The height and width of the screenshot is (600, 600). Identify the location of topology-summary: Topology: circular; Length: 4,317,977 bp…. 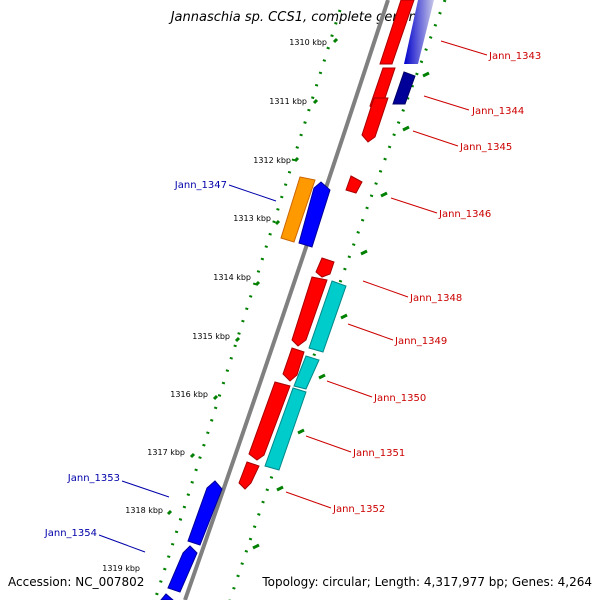
(427, 582).